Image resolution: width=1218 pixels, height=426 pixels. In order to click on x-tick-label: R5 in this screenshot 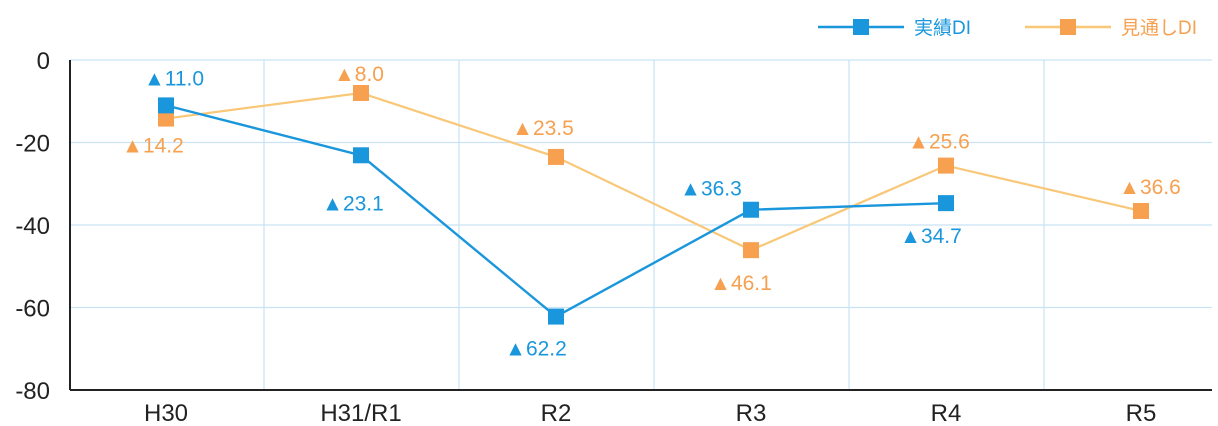, I will do `click(1141, 413)`.